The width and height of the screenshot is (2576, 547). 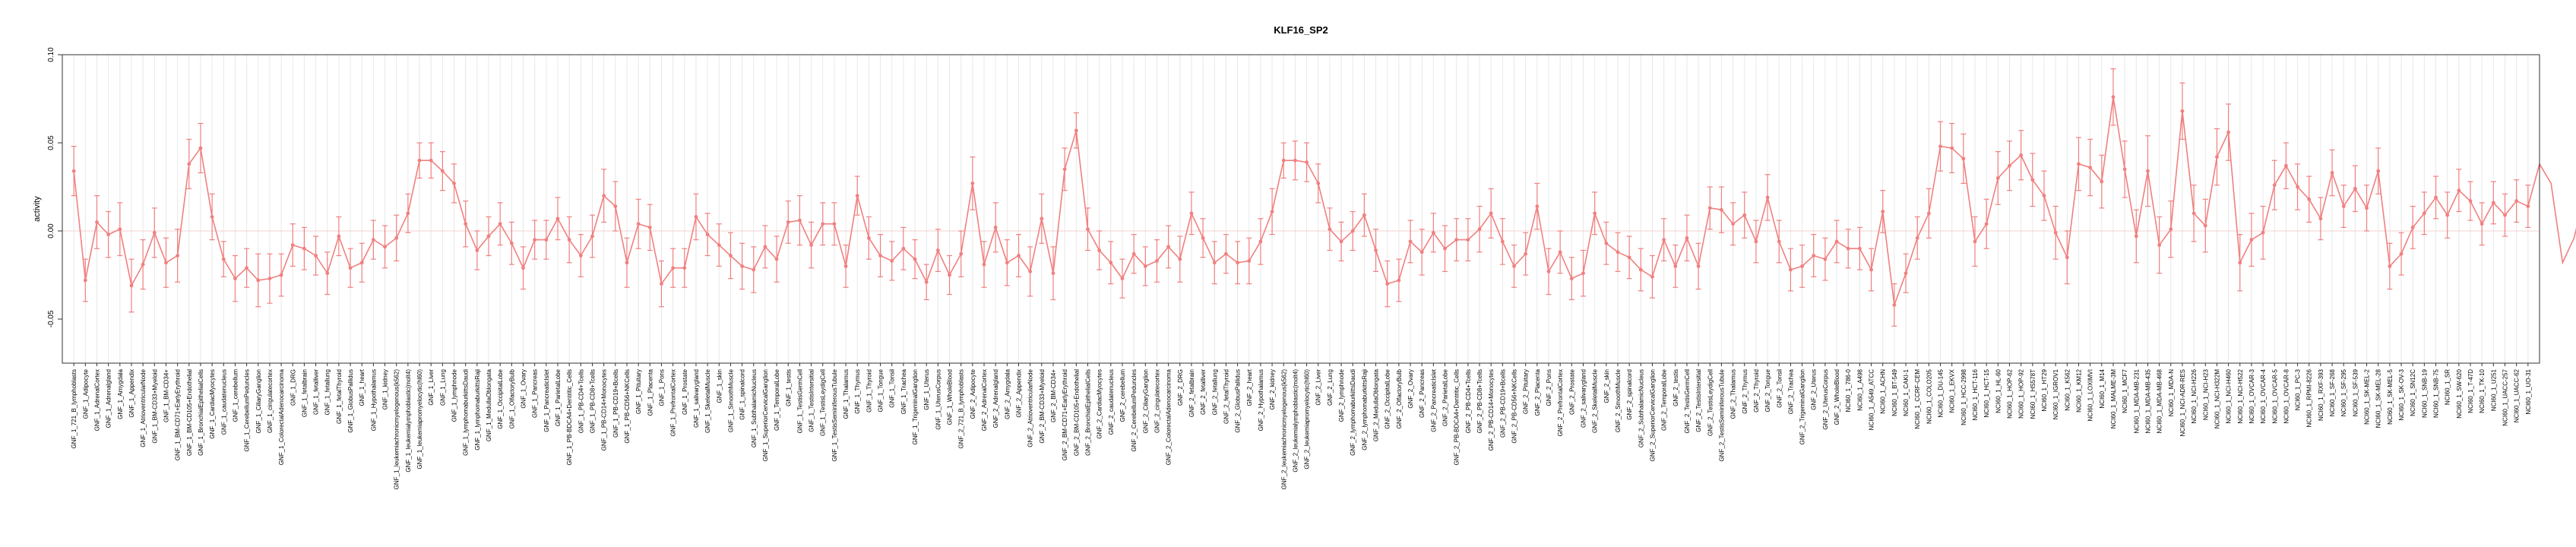 I want to click on x-tick-label: NCI60_1_RPMI-8226, so click(x=2309, y=397).